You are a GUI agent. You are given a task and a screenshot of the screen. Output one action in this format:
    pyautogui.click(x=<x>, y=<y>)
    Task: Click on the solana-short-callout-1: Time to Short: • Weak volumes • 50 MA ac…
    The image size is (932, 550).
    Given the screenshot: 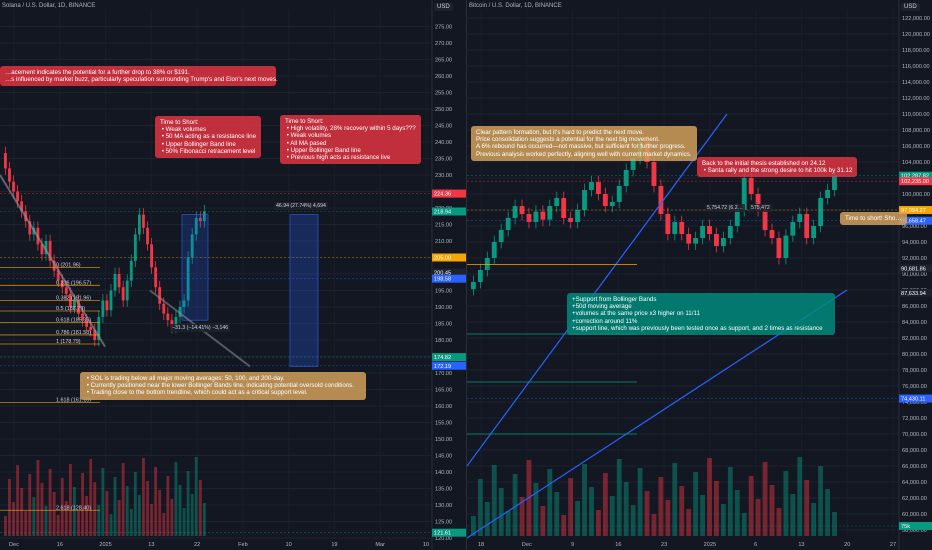 What is the action you would take?
    pyautogui.click(x=208, y=137)
    